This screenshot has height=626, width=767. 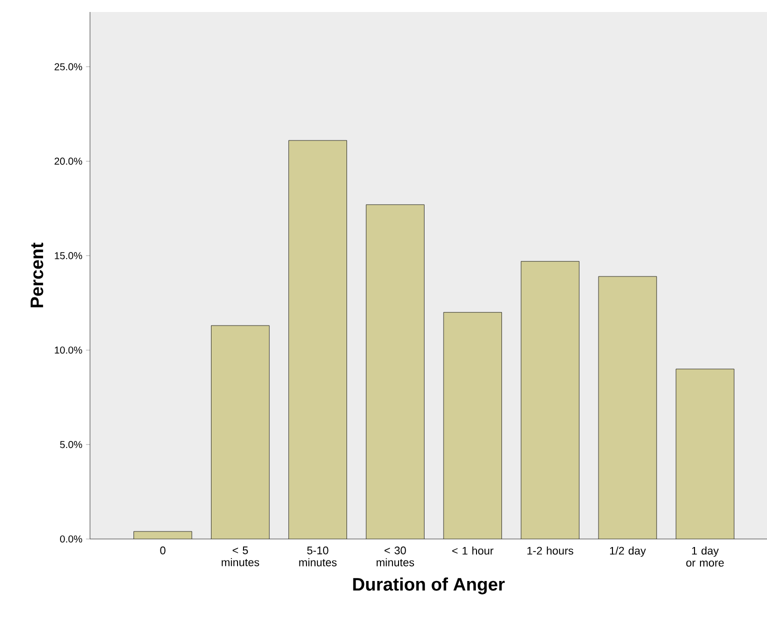 I want to click on y-tick-label: 20.0%, so click(x=68, y=161).